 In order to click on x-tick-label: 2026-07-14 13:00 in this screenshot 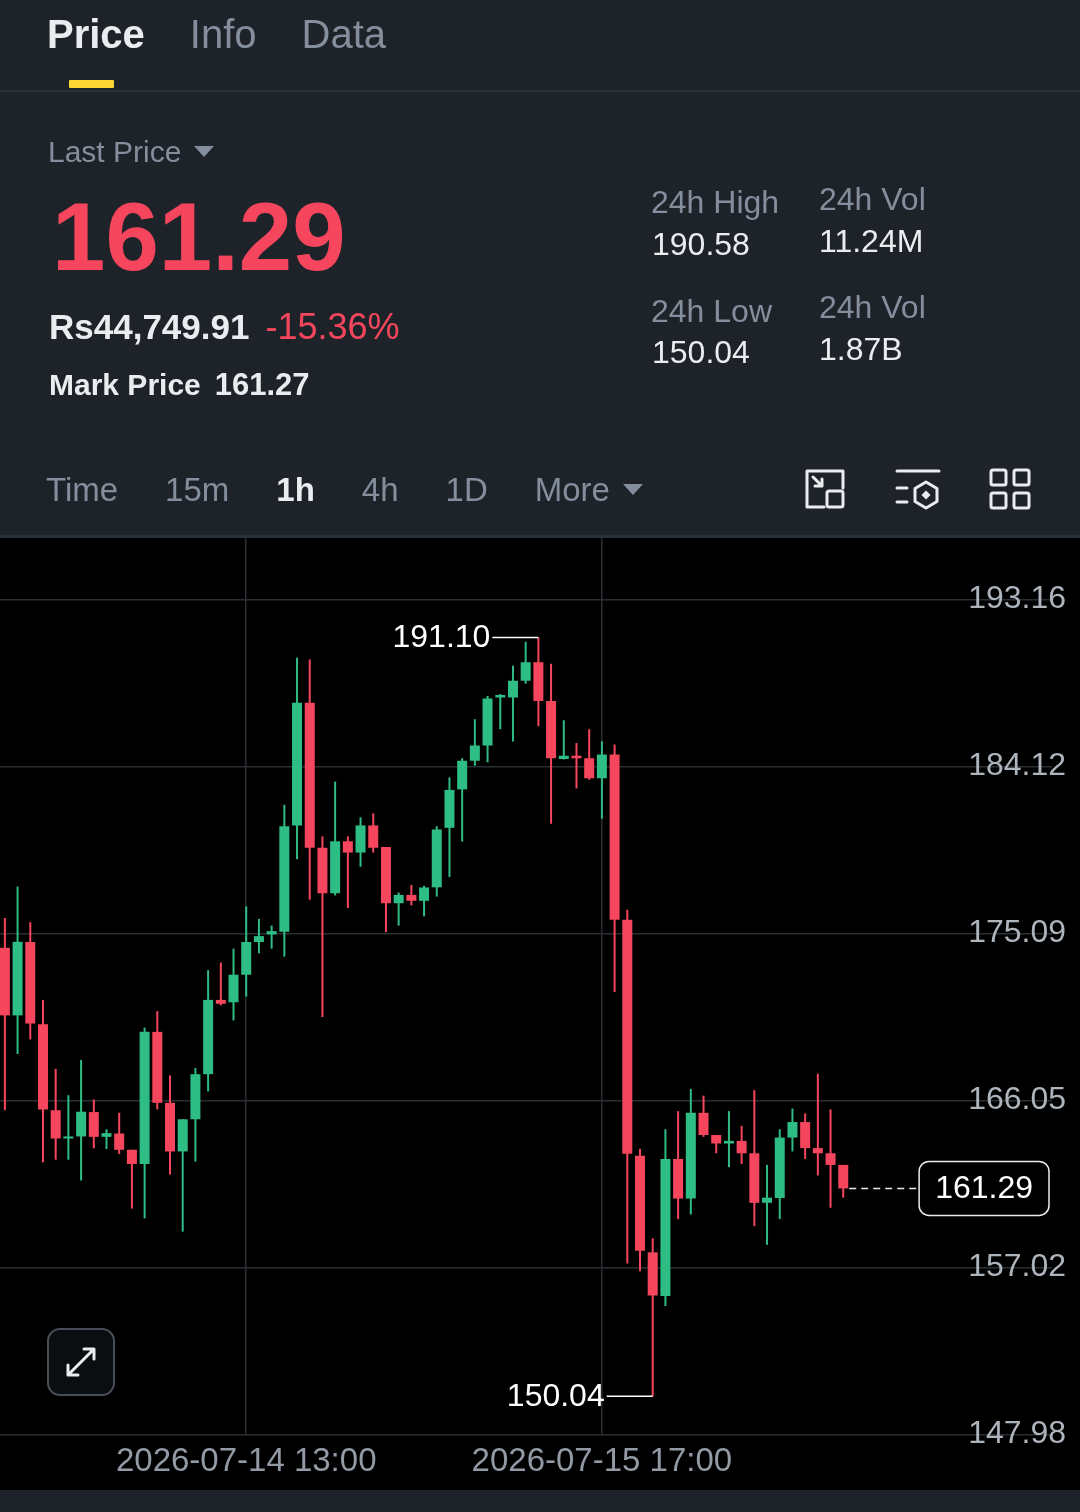, I will do `click(246, 1460)`.